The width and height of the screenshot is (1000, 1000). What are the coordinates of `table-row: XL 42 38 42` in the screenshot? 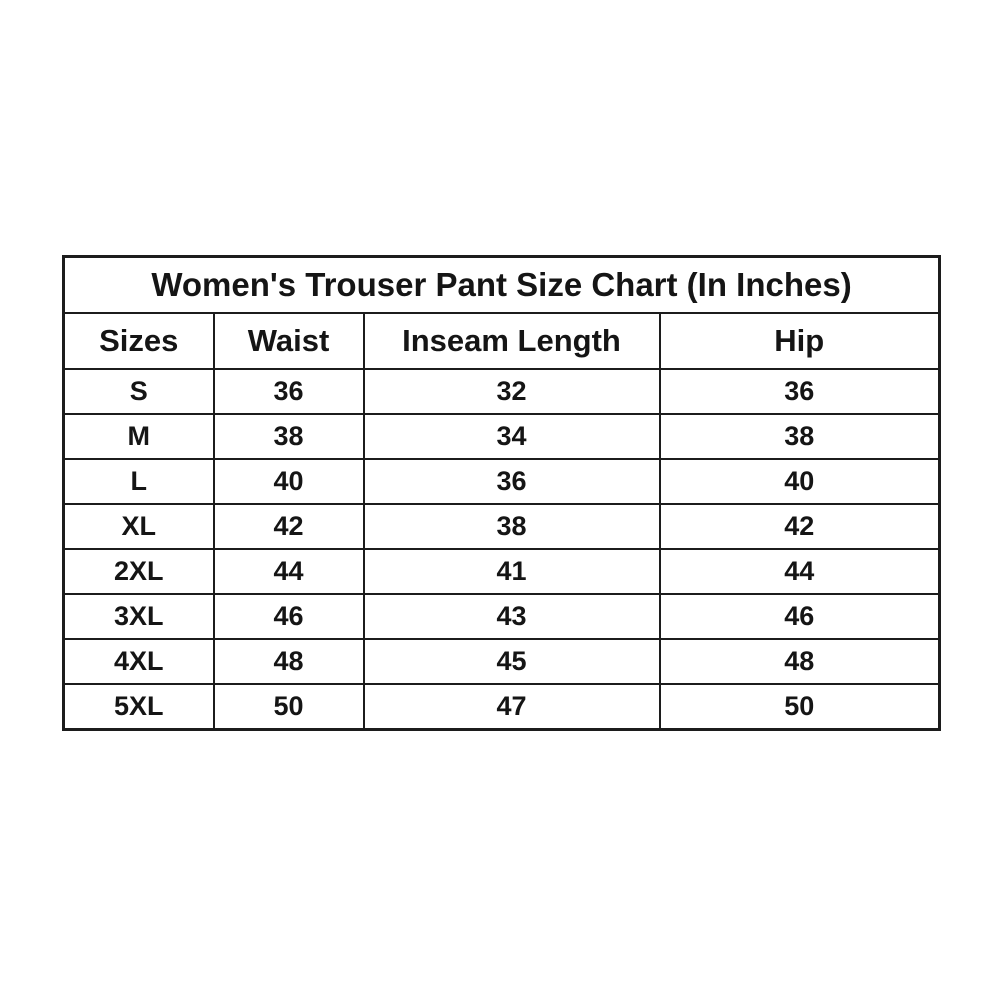 It's located at (501, 526).